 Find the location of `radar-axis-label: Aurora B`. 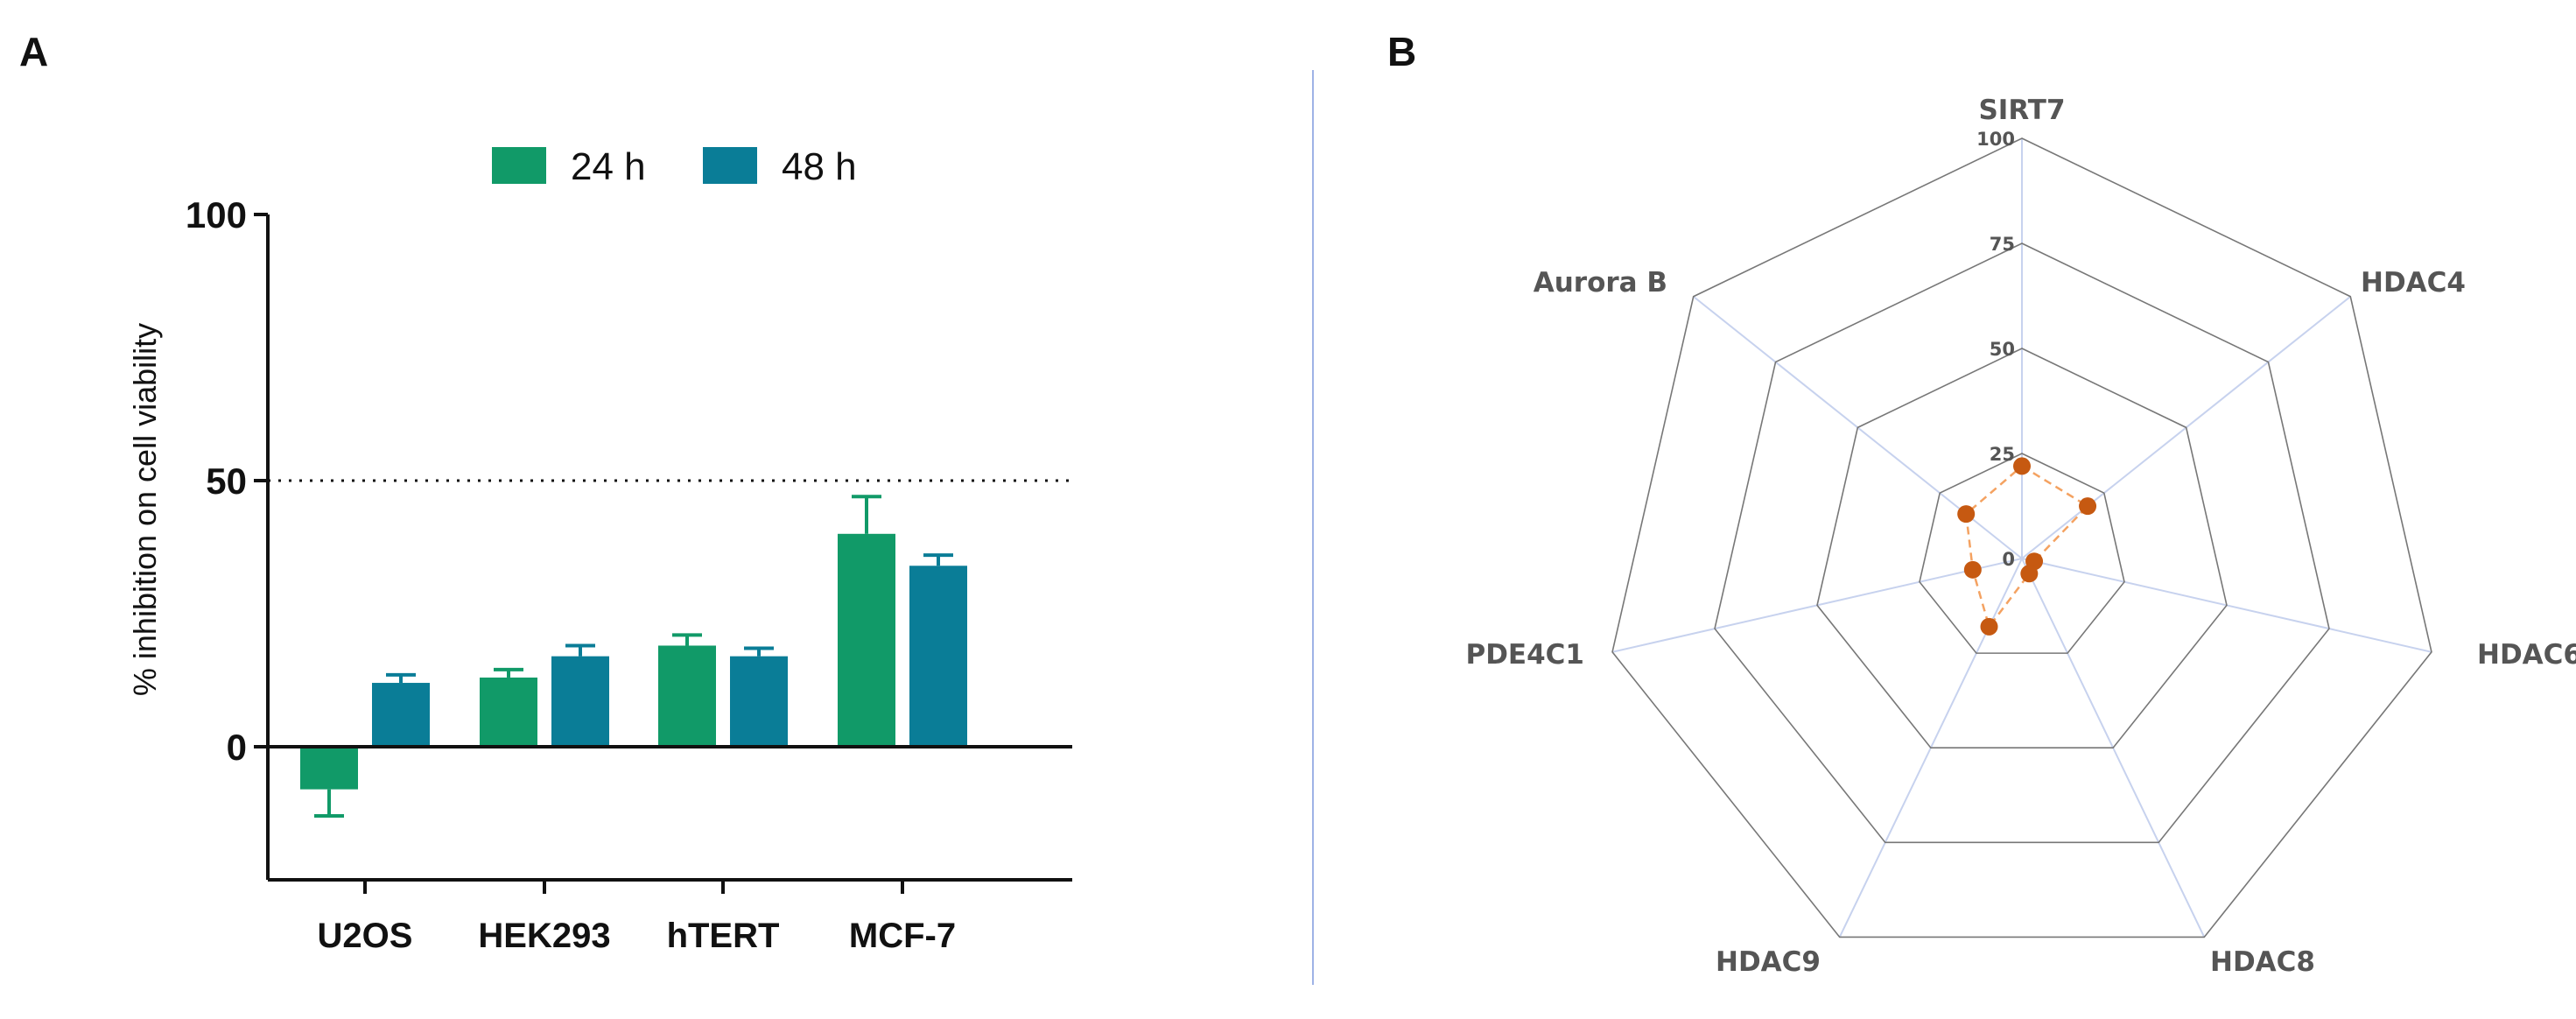

radar-axis-label: Aurora B is located at coordinates (1600, 283).